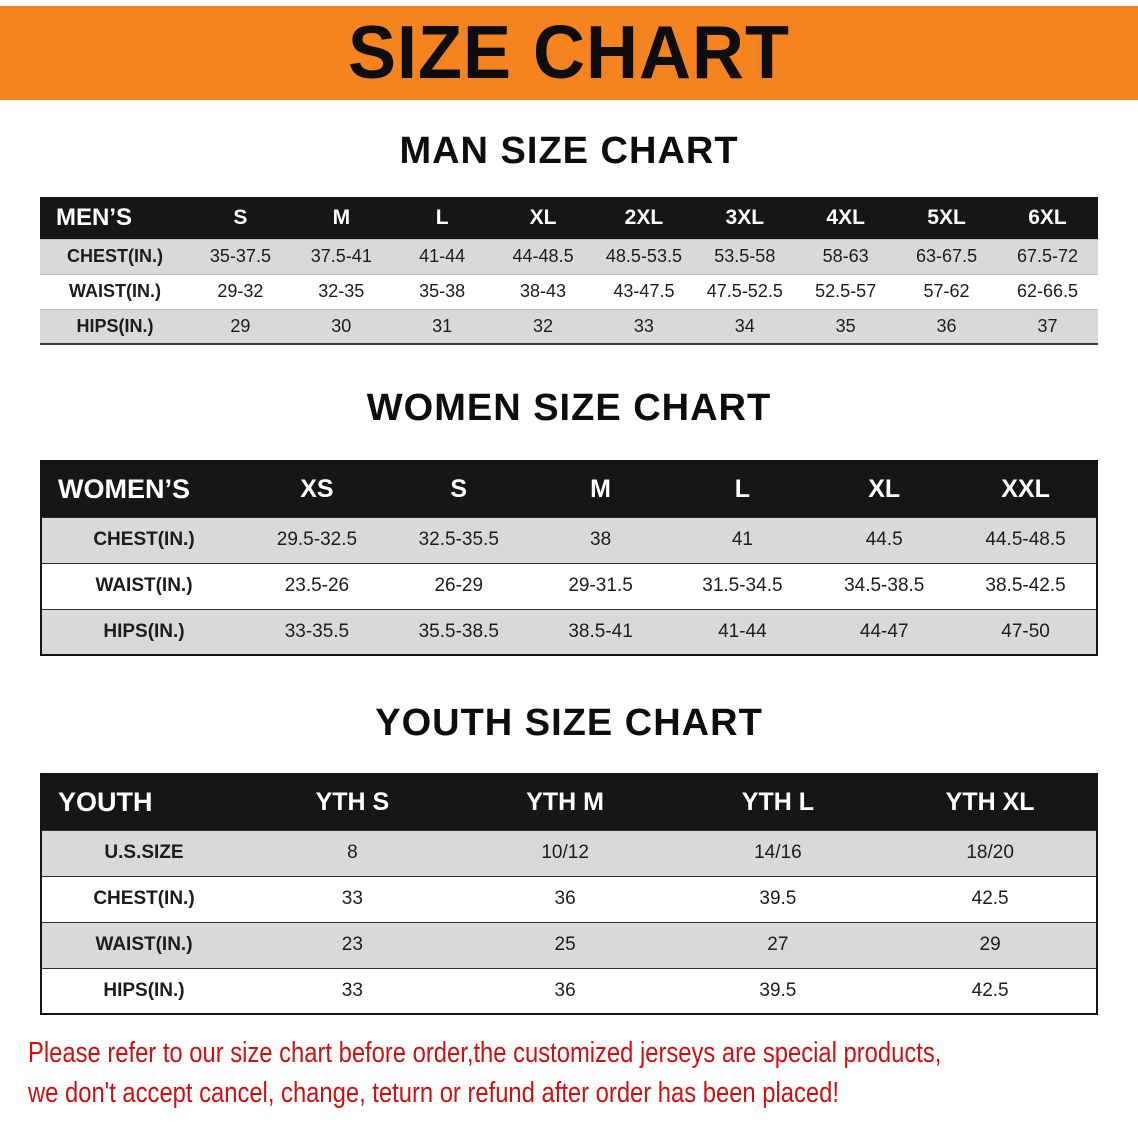 This screenshot has width=1138, height=1138. I want to click on size-value: 30, so click(341, 326).